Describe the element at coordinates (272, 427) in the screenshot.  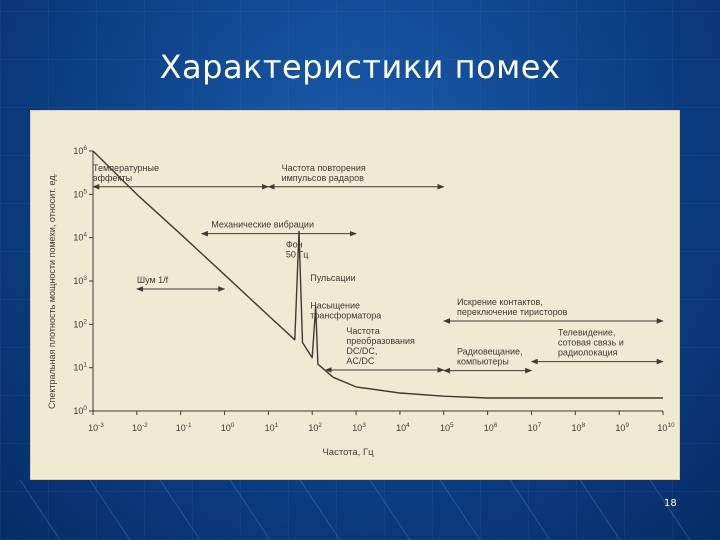
I see `x-tick-label: 10¹` at that location.